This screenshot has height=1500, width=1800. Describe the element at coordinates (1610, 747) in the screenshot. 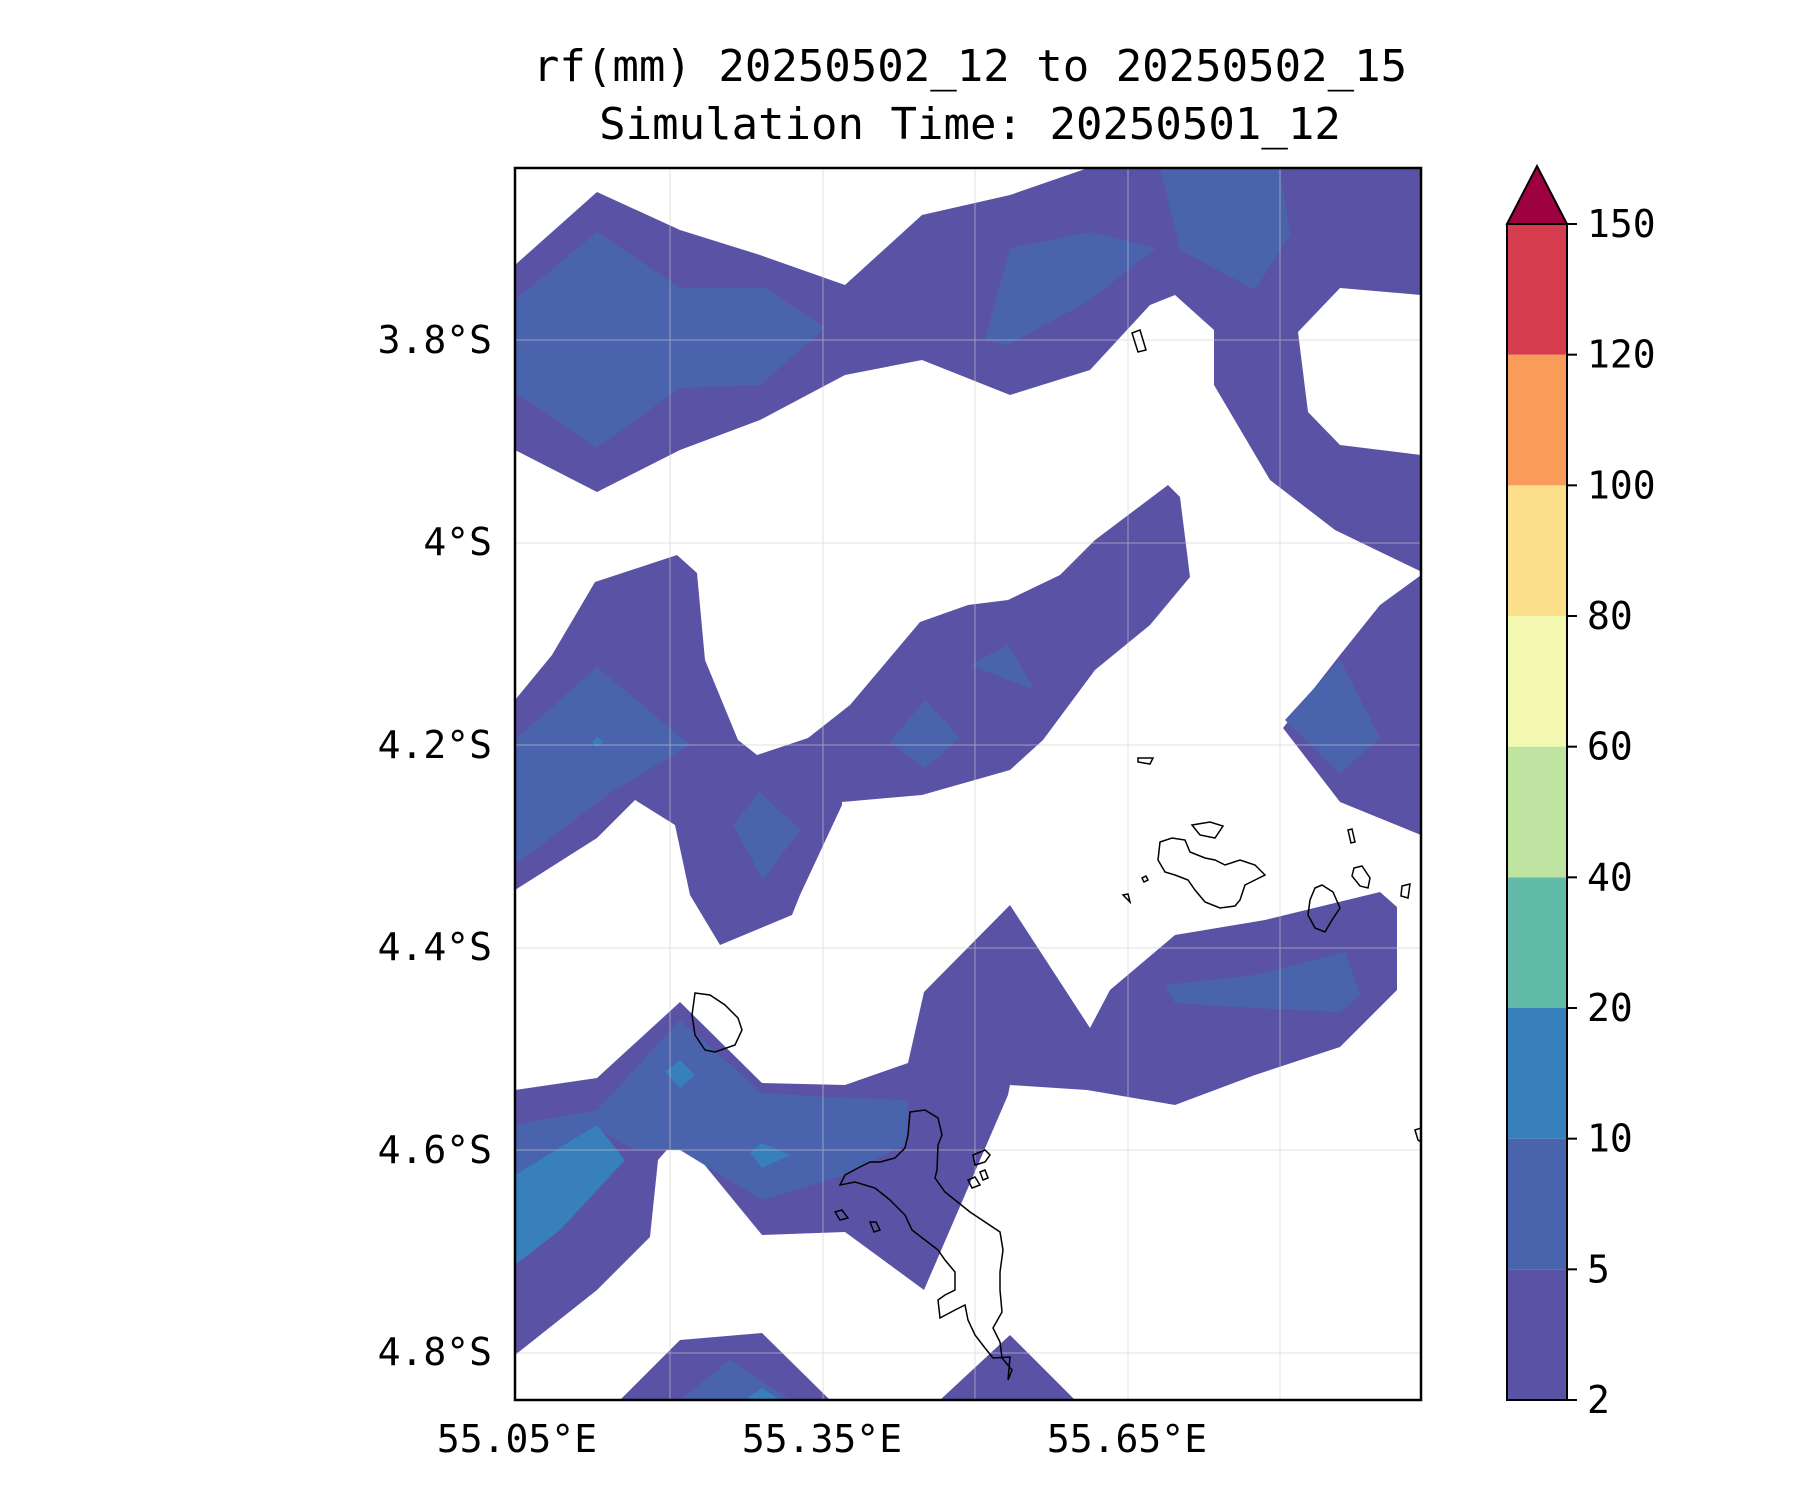

I see `colorbar-tick-label: 60` at that location.